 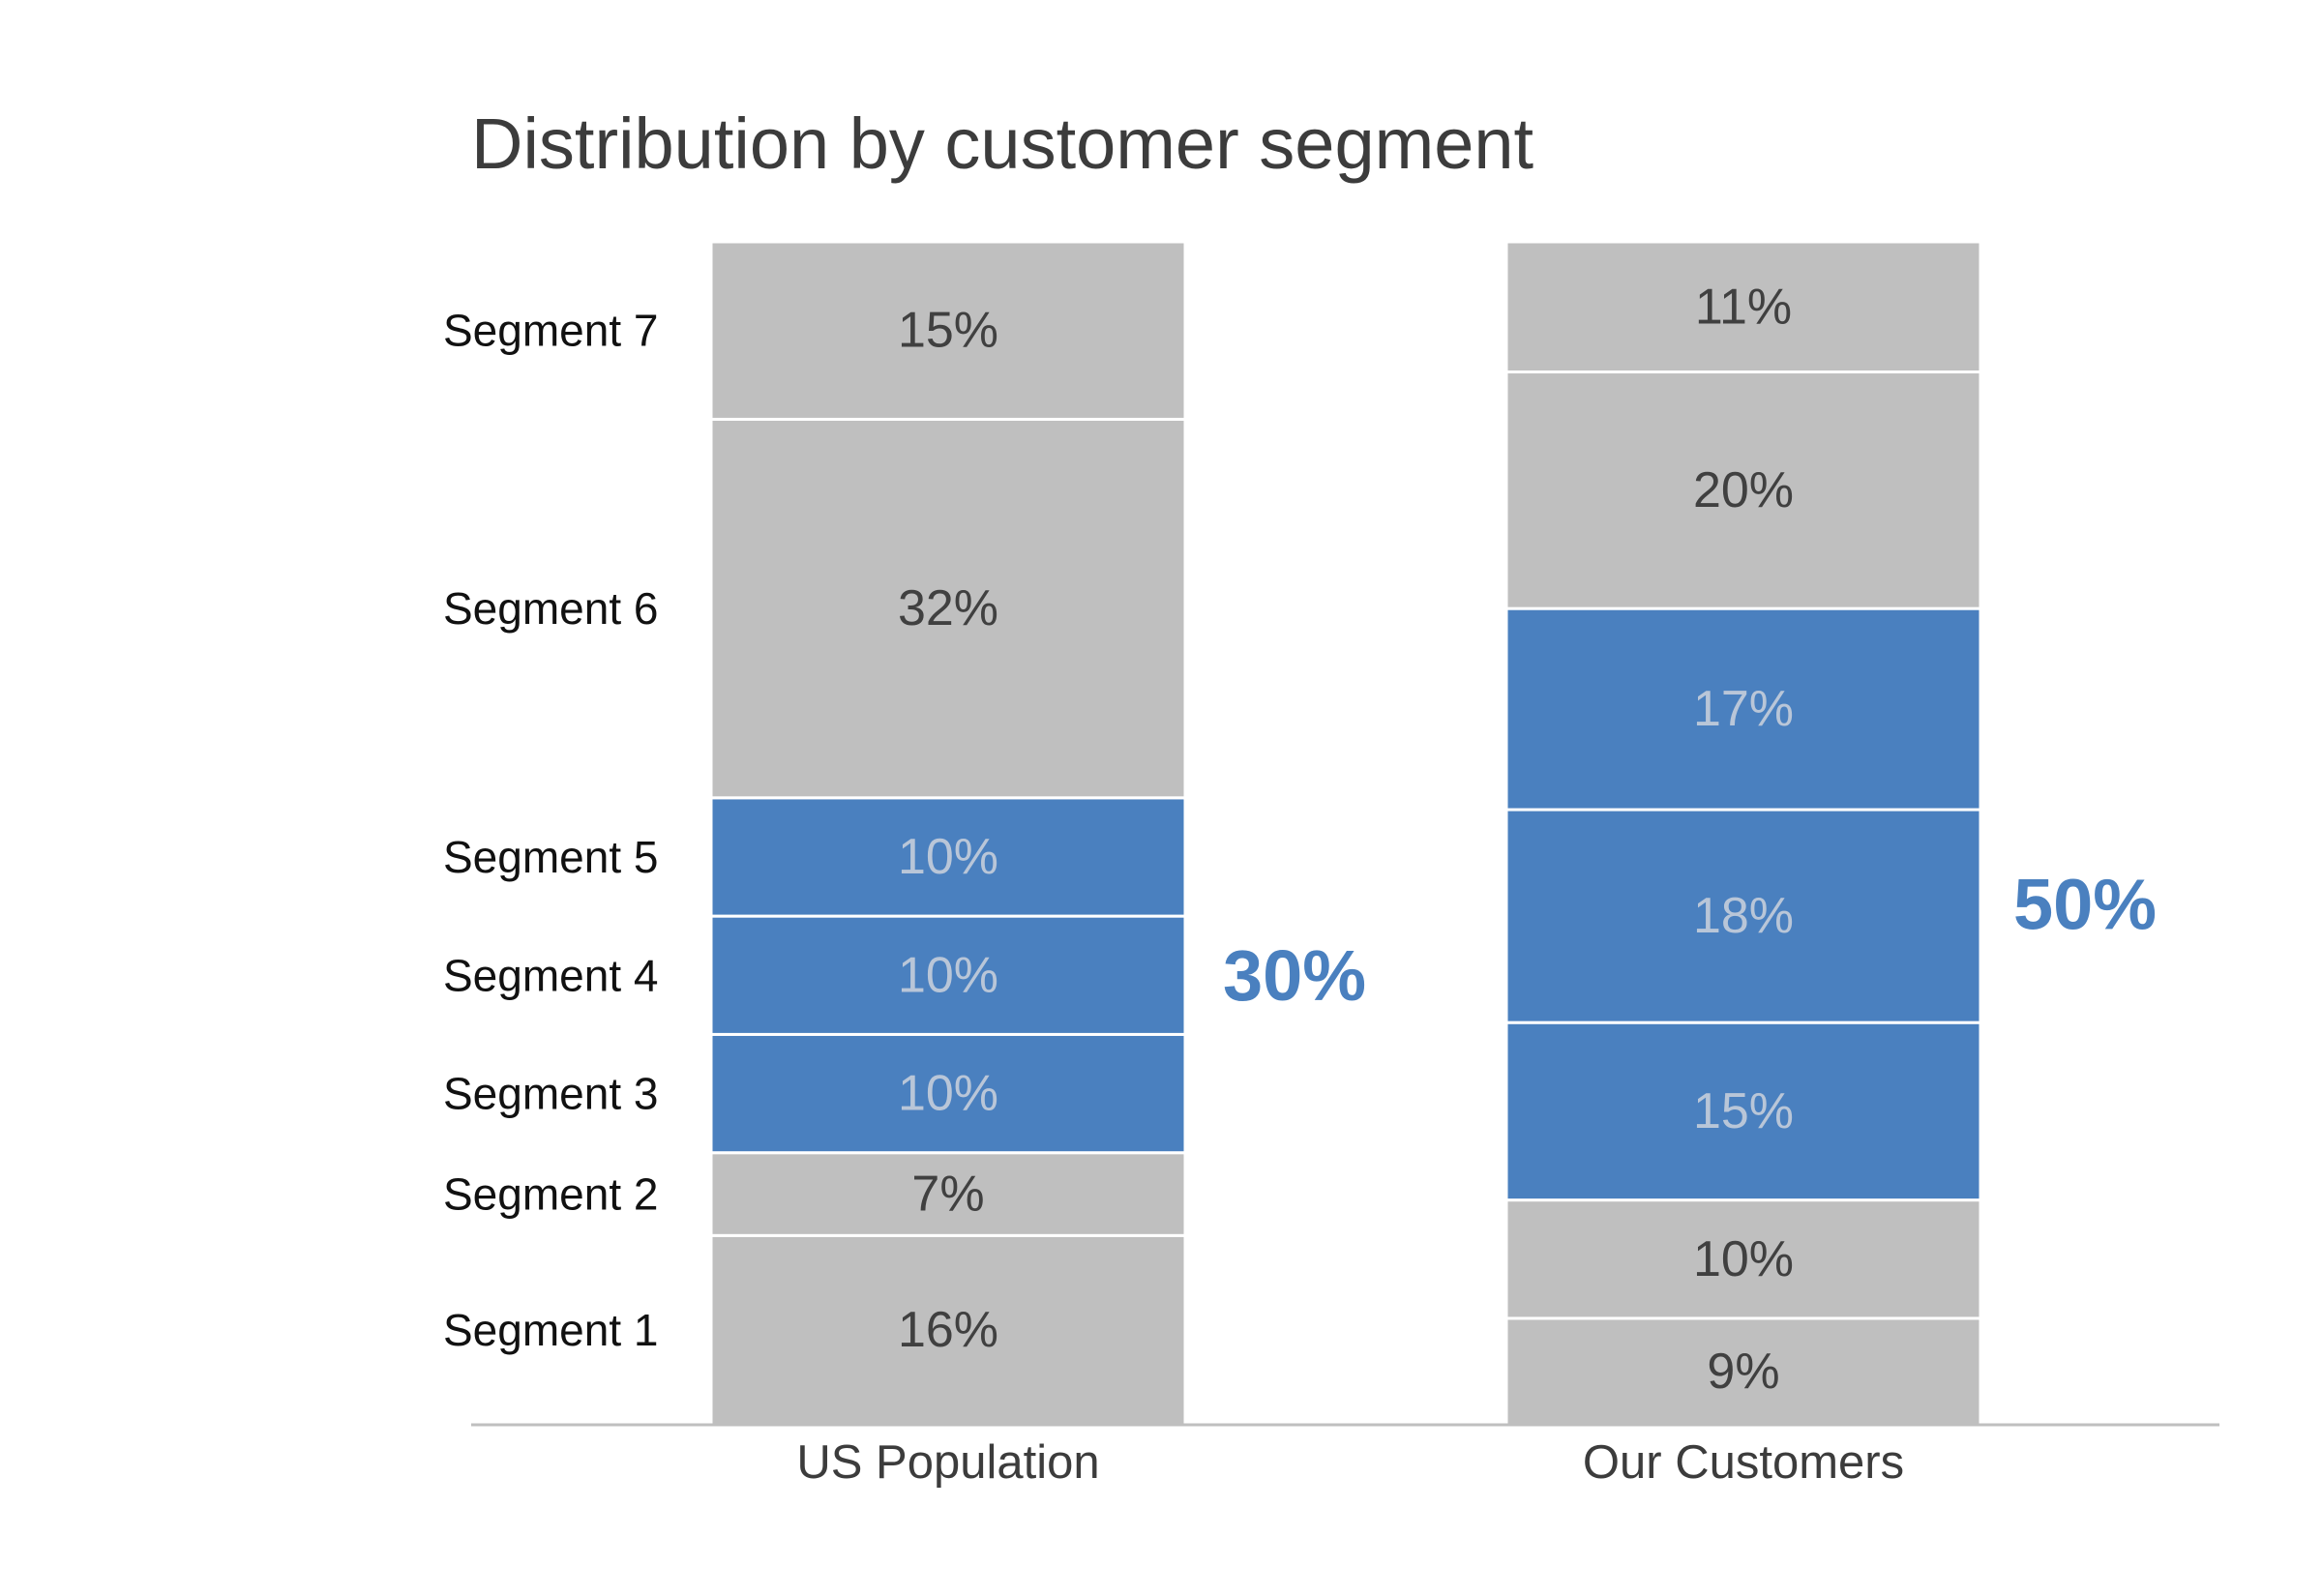 I want to click on segment-label: Segment 2, so click(x=550, y=1194).